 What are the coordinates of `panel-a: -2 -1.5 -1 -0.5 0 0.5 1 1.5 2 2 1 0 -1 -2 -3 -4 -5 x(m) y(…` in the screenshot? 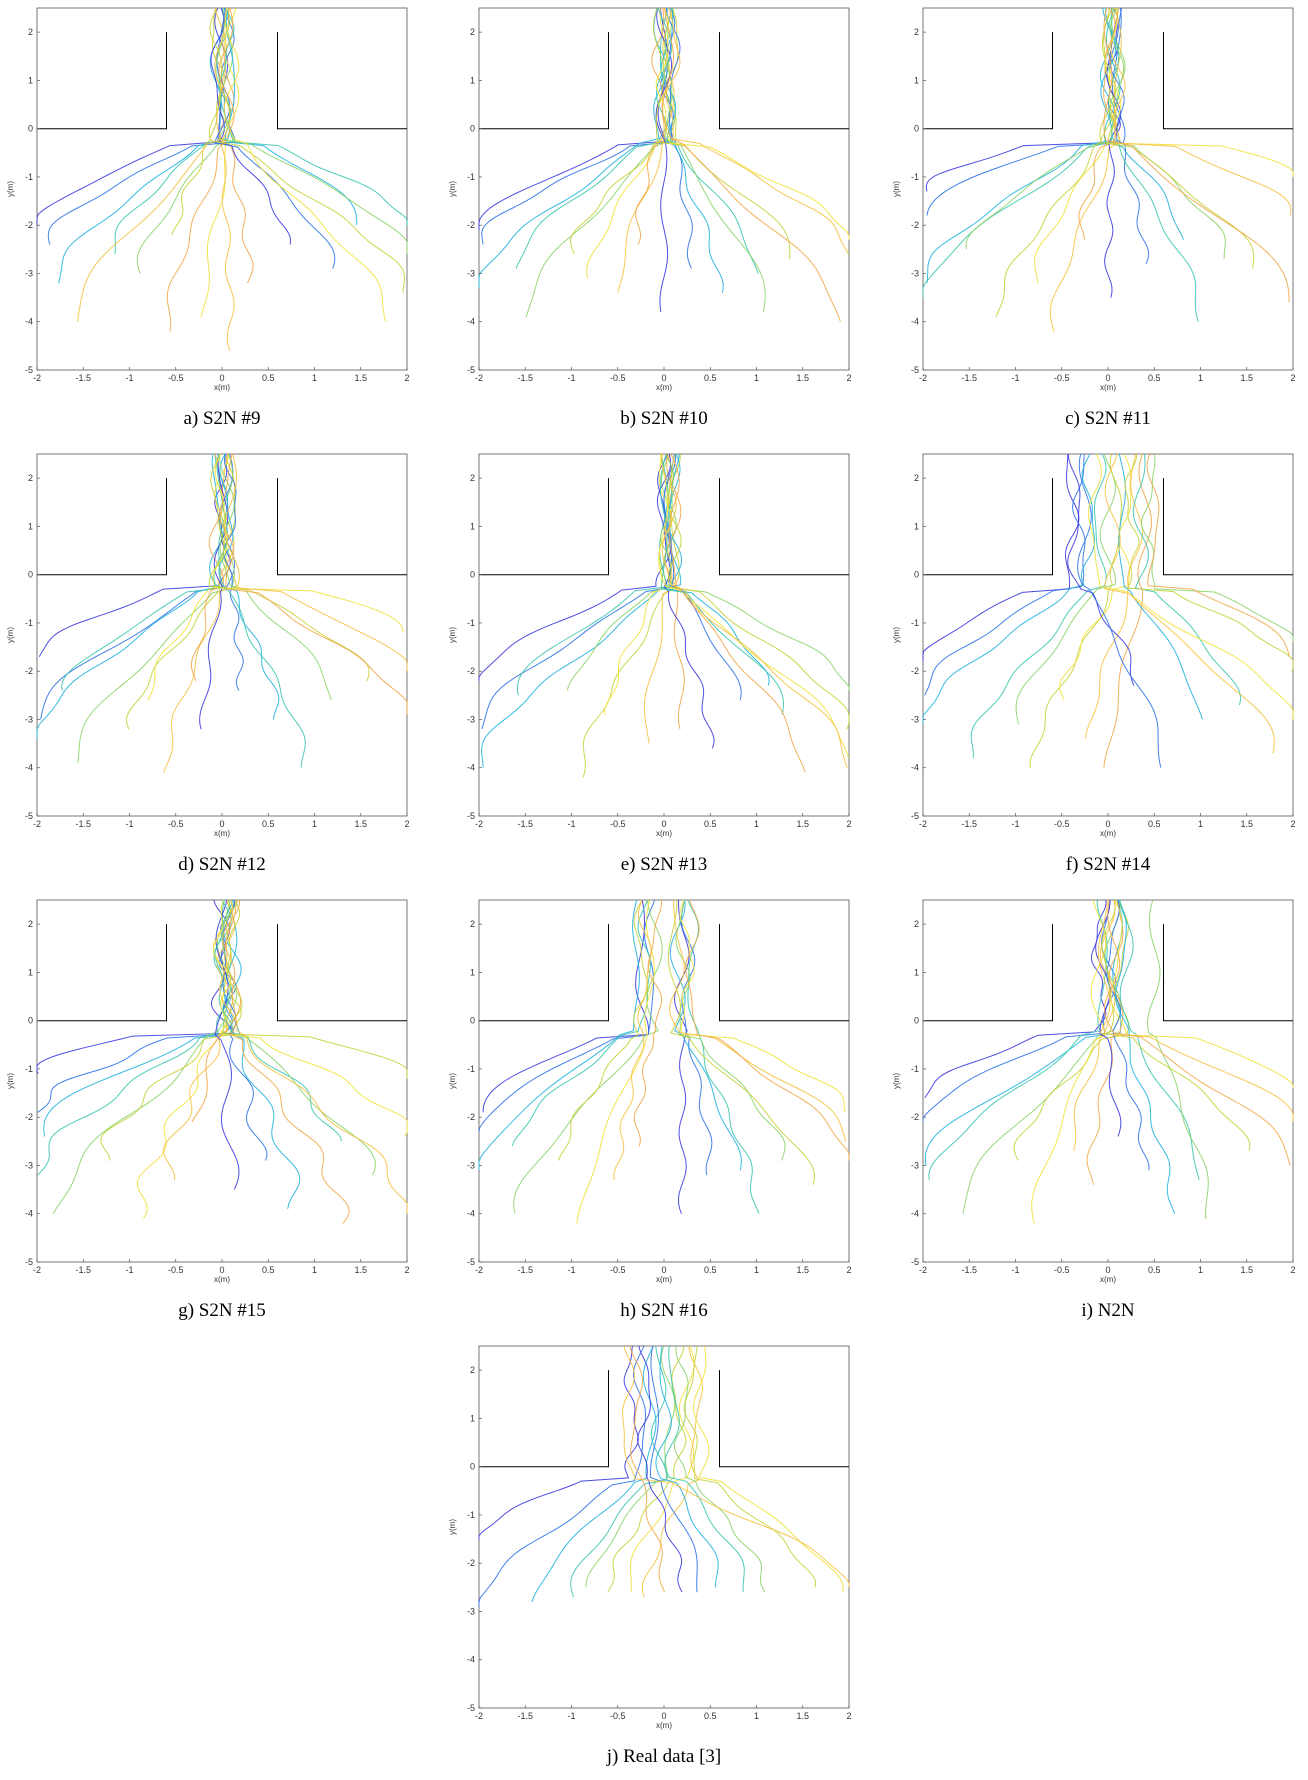 It's located at (208, 218).